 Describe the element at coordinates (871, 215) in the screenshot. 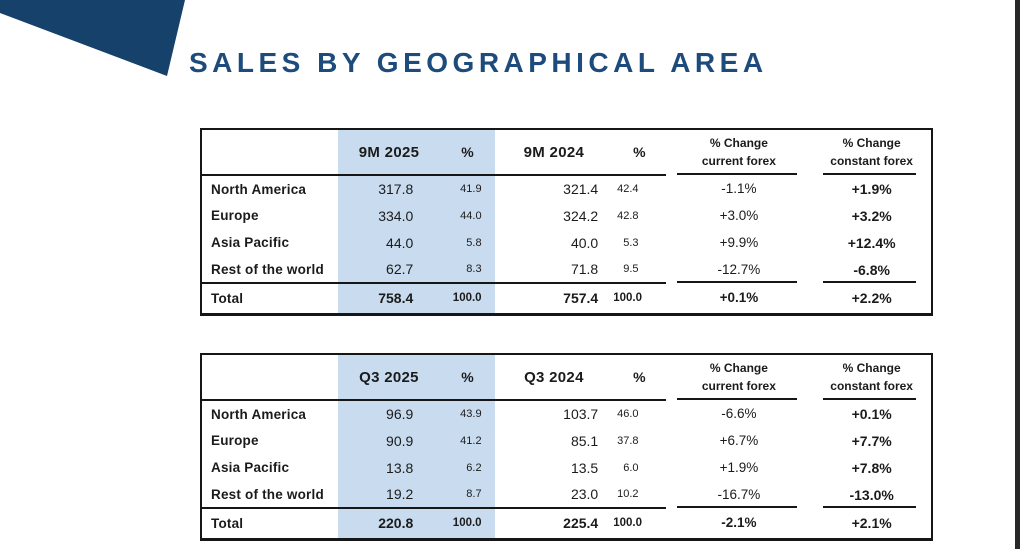

I see `change-constant-cell: +3.2%` at that location.